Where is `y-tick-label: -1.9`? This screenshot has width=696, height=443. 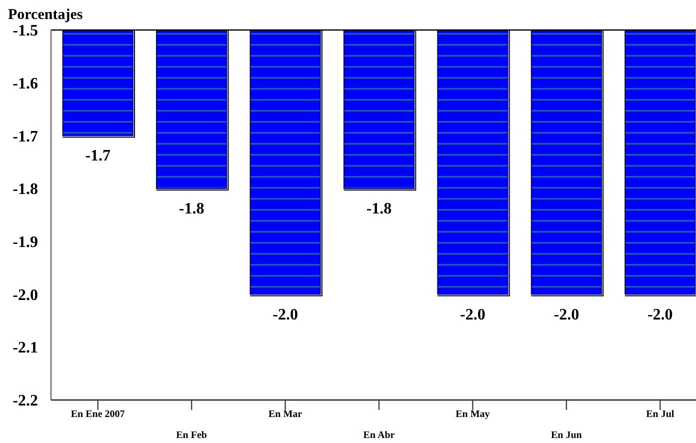 y-tick-label: -1.9 is located at coordinates (25, 243).